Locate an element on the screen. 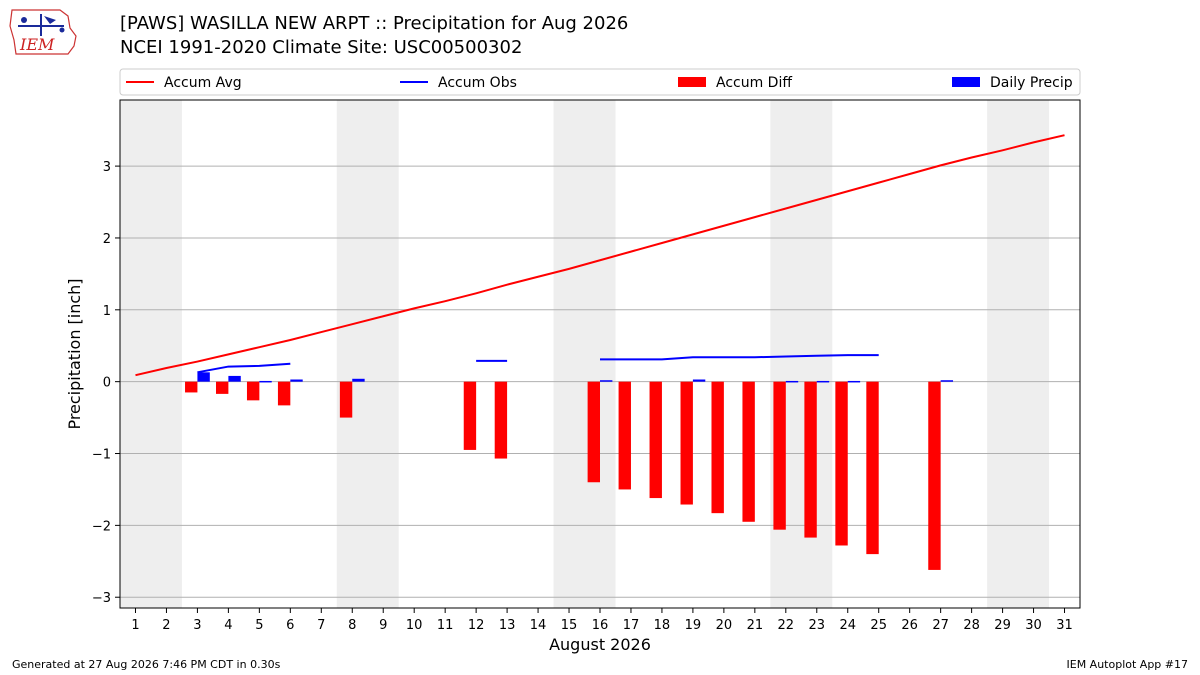 The width and height of the screenshot is (1200, 675). x-tick-label: 31 is located at coordinates (1064, 625).